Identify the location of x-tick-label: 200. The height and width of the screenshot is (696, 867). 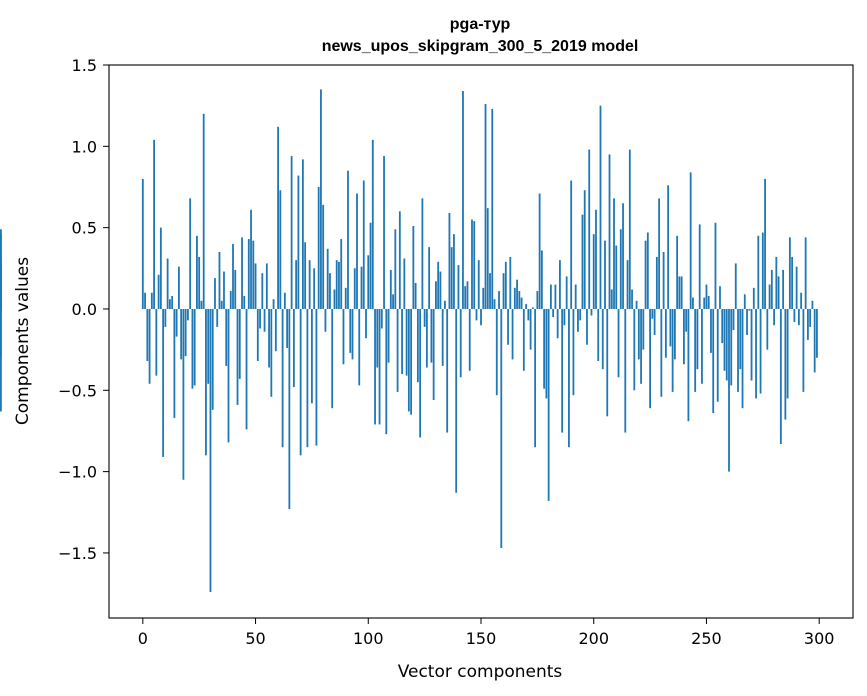
(593, 638).